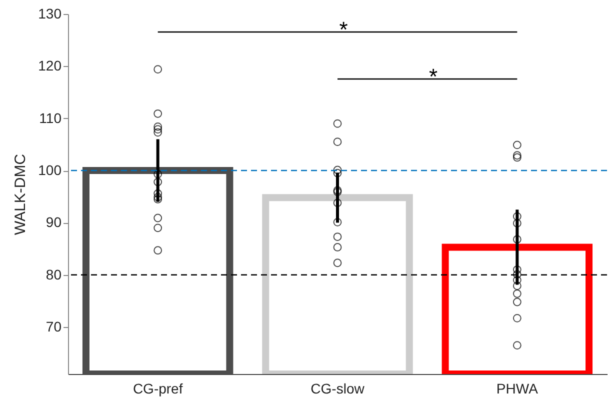 This screenshot has height=404, width=608. I want to click on x-tick-label: CG-pref, so click(157, 388).